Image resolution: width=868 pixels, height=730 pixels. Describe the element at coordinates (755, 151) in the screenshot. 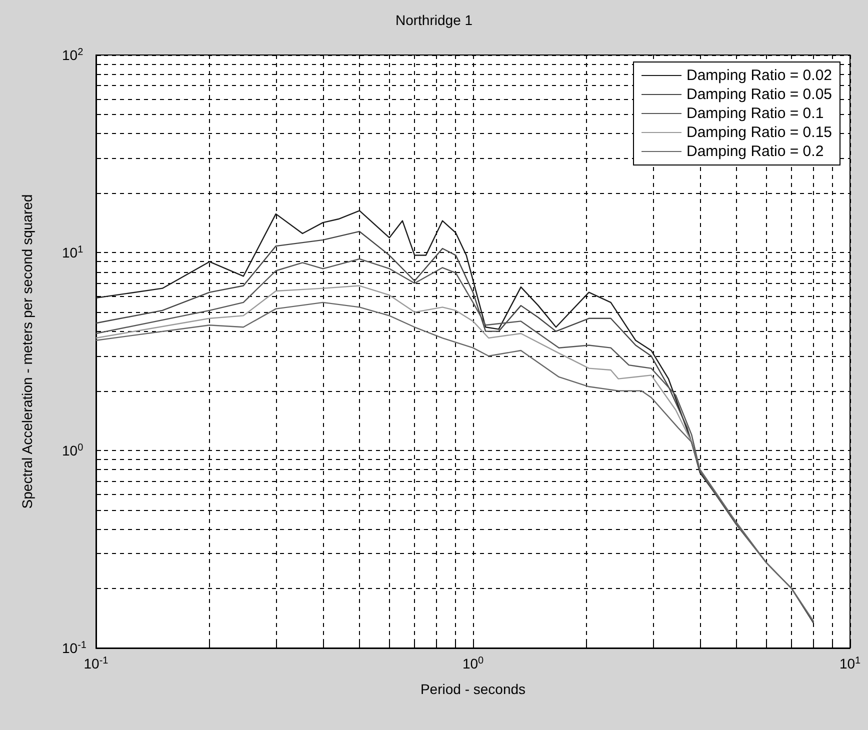

I see `legend-label: Damping Ratio = 0.2` at that location.